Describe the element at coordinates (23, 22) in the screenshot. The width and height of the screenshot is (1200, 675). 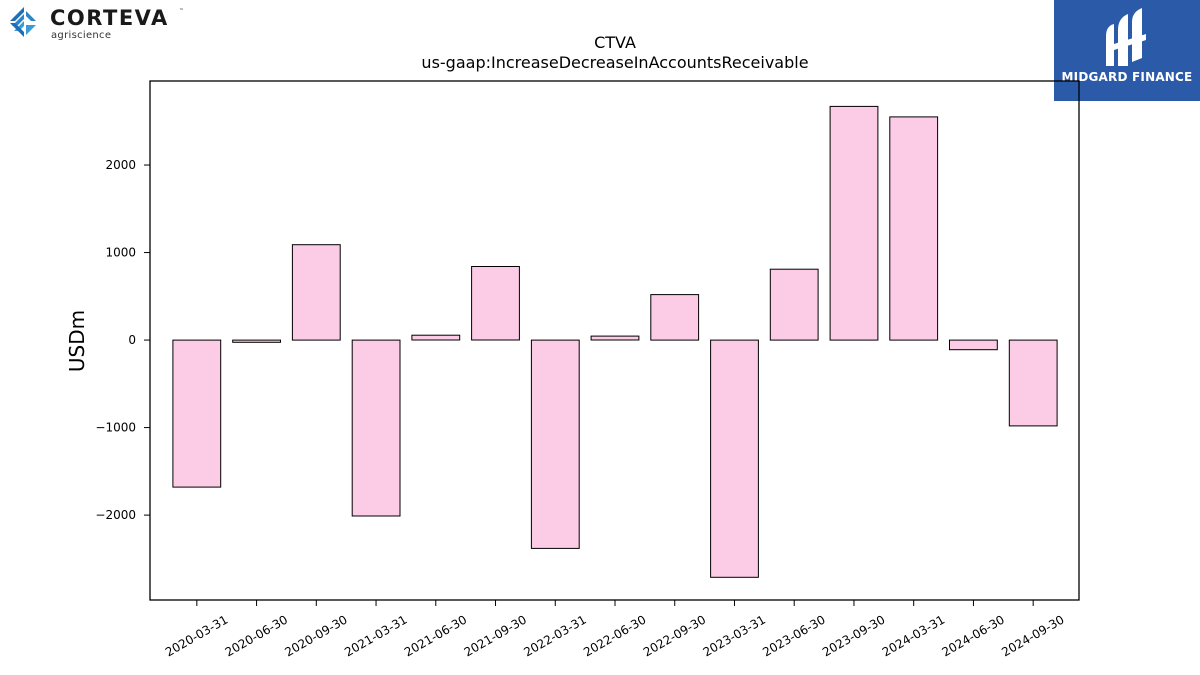
I see `corteva-emblem-icon` at that location.